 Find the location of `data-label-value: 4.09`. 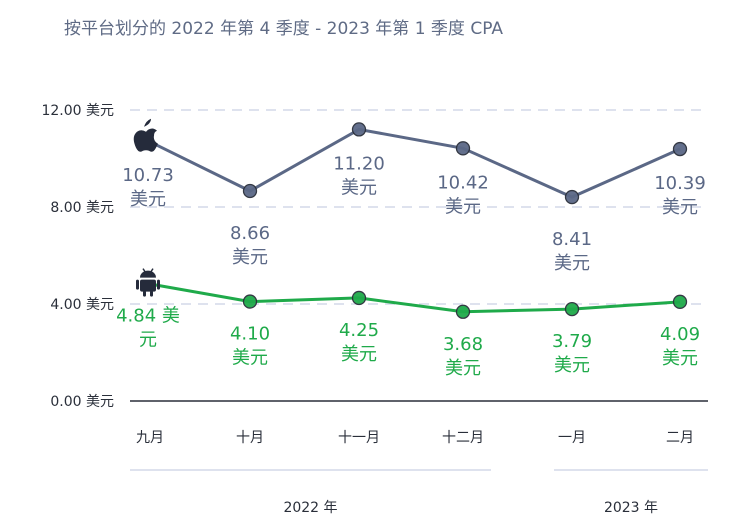

data-label-value: 4.09 is located at coordinates (680, 334).